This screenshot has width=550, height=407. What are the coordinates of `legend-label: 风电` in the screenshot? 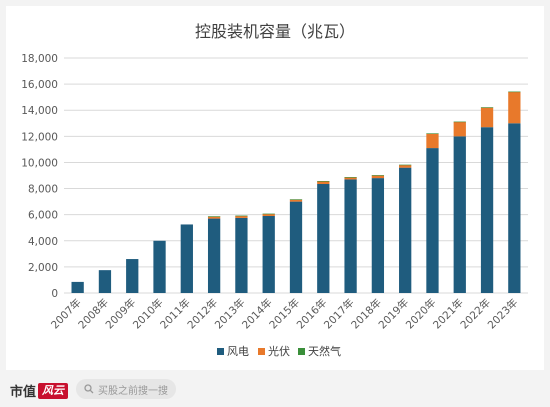 It's located at (238, 351).